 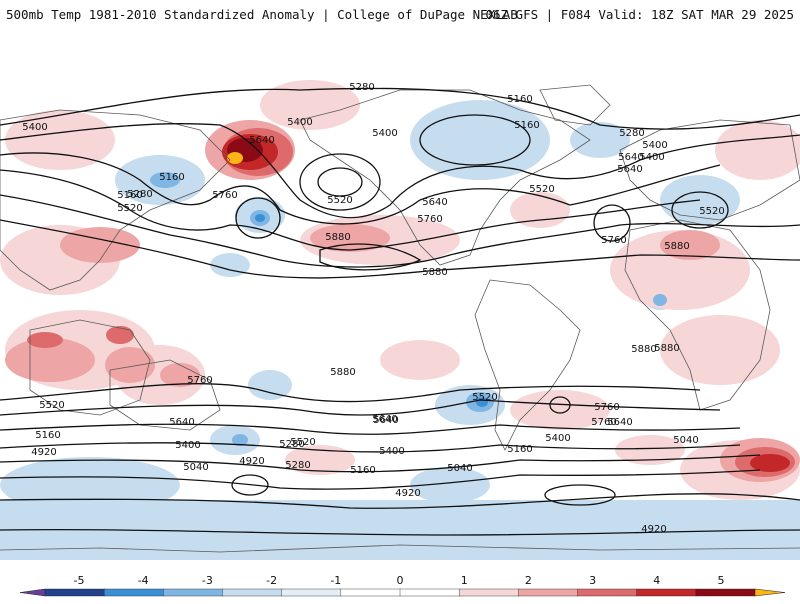 What do you see at coordinates (721, 580) in the screenshot?
I see `legend-tick-label: 5` at bounding box center [721, 580].